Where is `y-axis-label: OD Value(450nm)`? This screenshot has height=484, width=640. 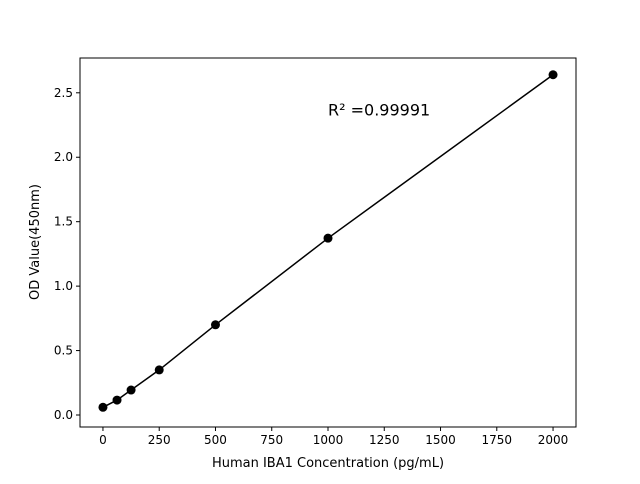
y-axis-label: OD Value(450nm) is located at coordinates (35, 242).